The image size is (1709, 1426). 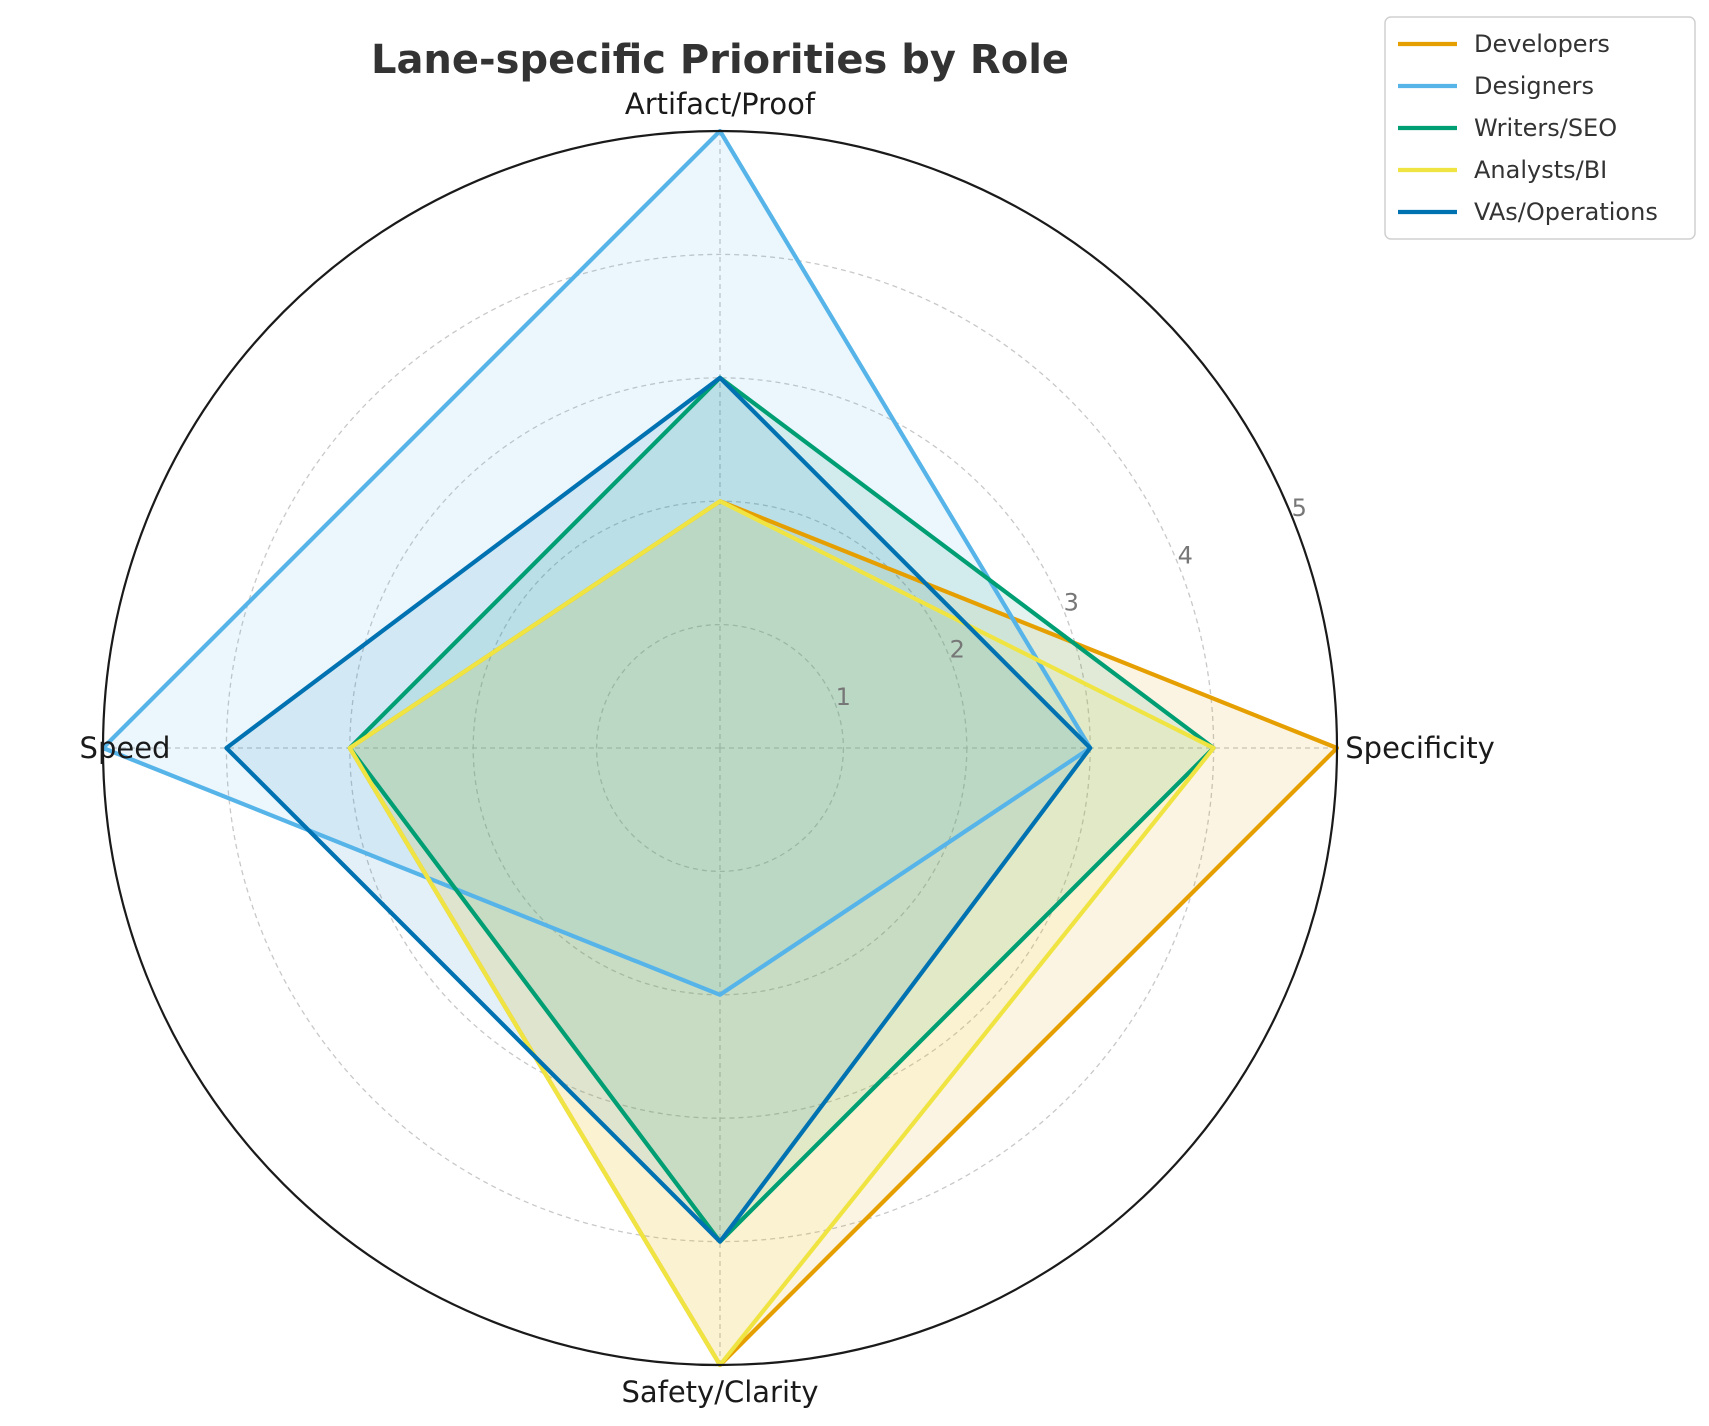 I want to click on tick-label-1: 1, so click(x=843, y=697).